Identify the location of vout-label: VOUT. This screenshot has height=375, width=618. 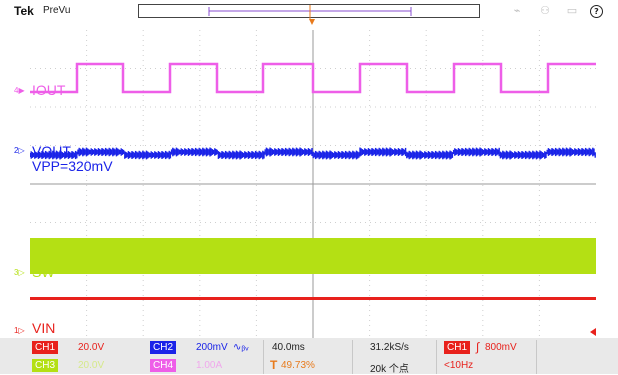
(51, 151).